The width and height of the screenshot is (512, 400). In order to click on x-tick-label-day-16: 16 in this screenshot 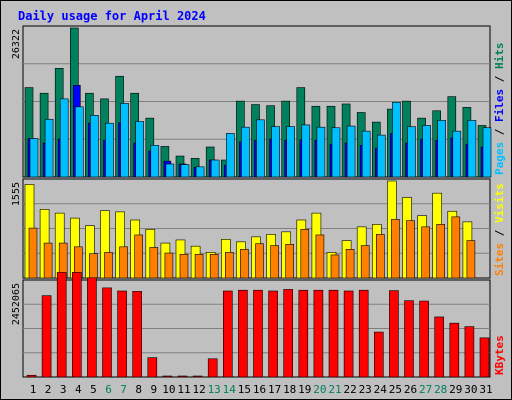, I will do `click(259, 389)`.